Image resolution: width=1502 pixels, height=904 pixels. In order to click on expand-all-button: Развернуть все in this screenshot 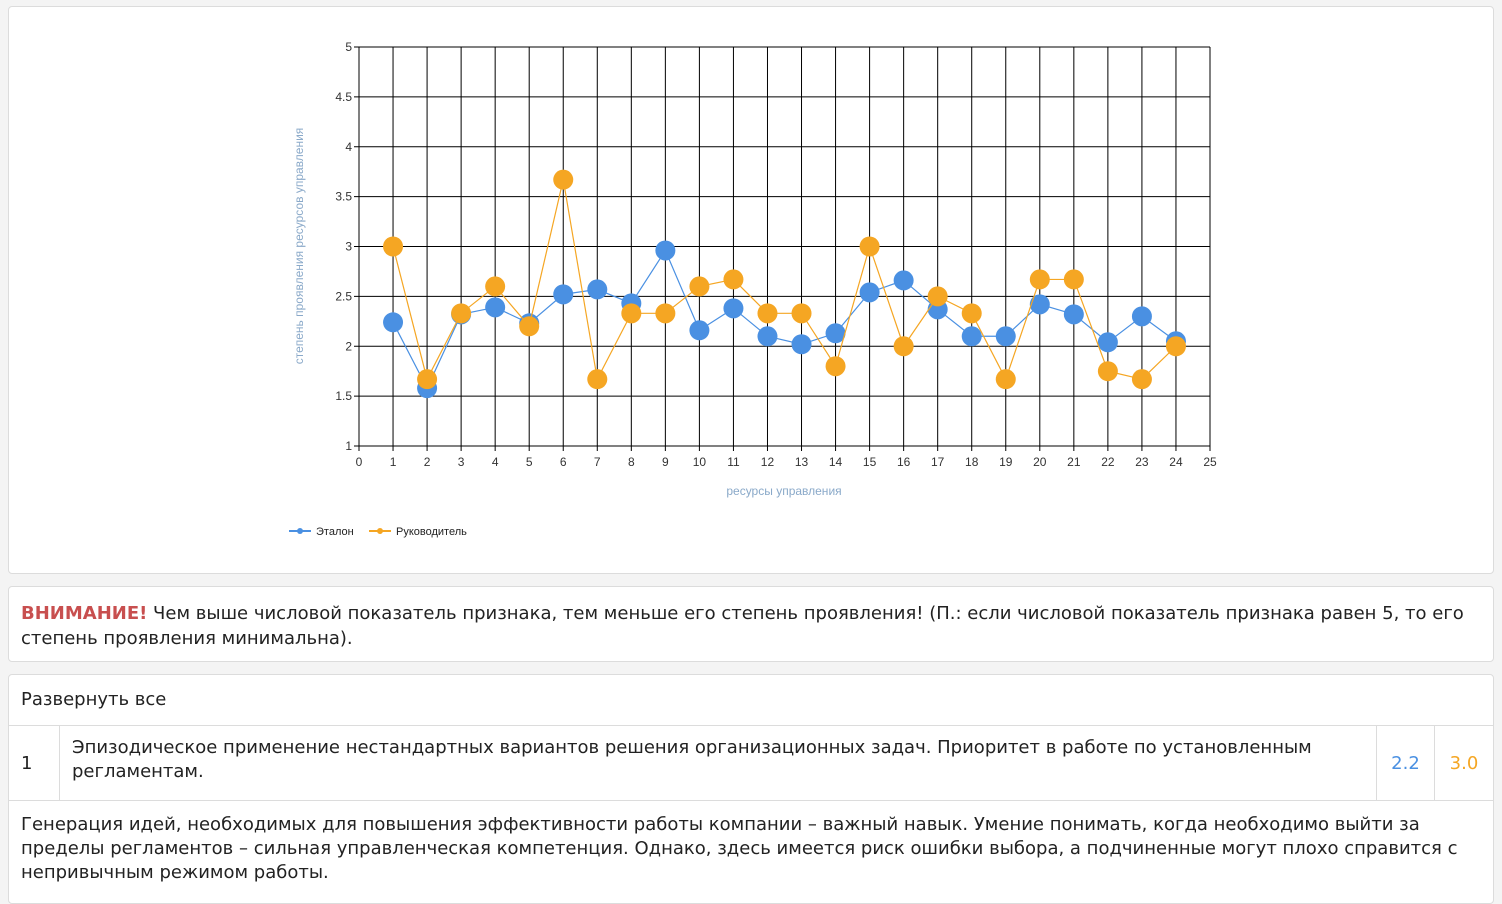, I will do `click(751, 700)`.